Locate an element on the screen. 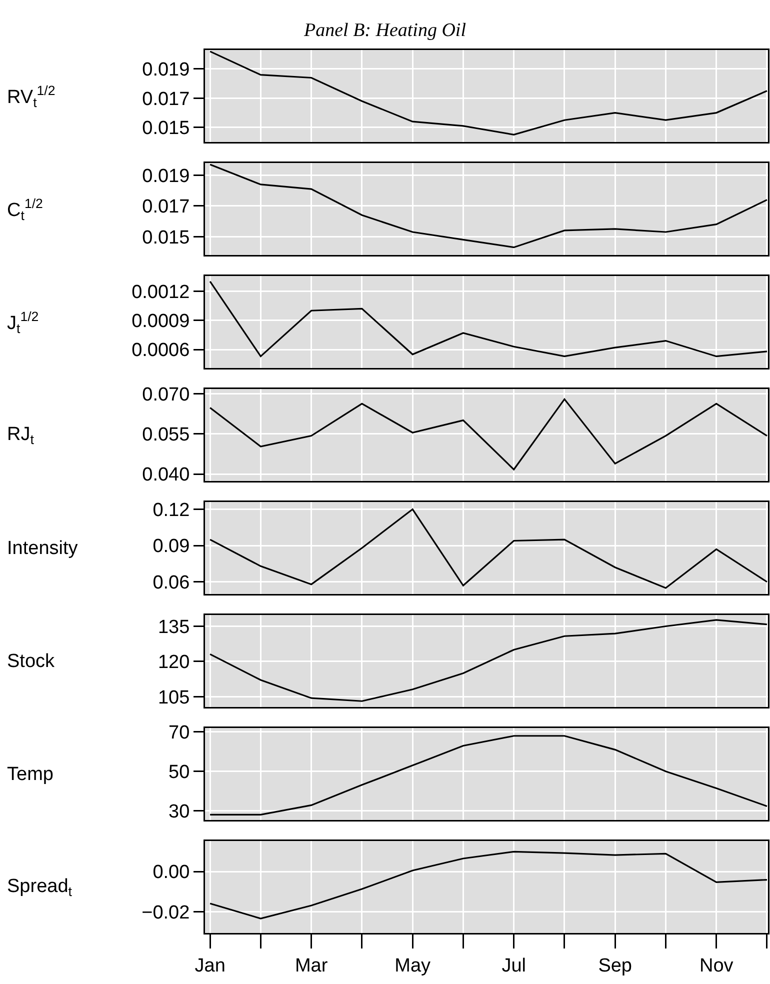 This screenshot has height=984, width=770. y-tick-label: 0.0006 is located at coordinates (161, 351).